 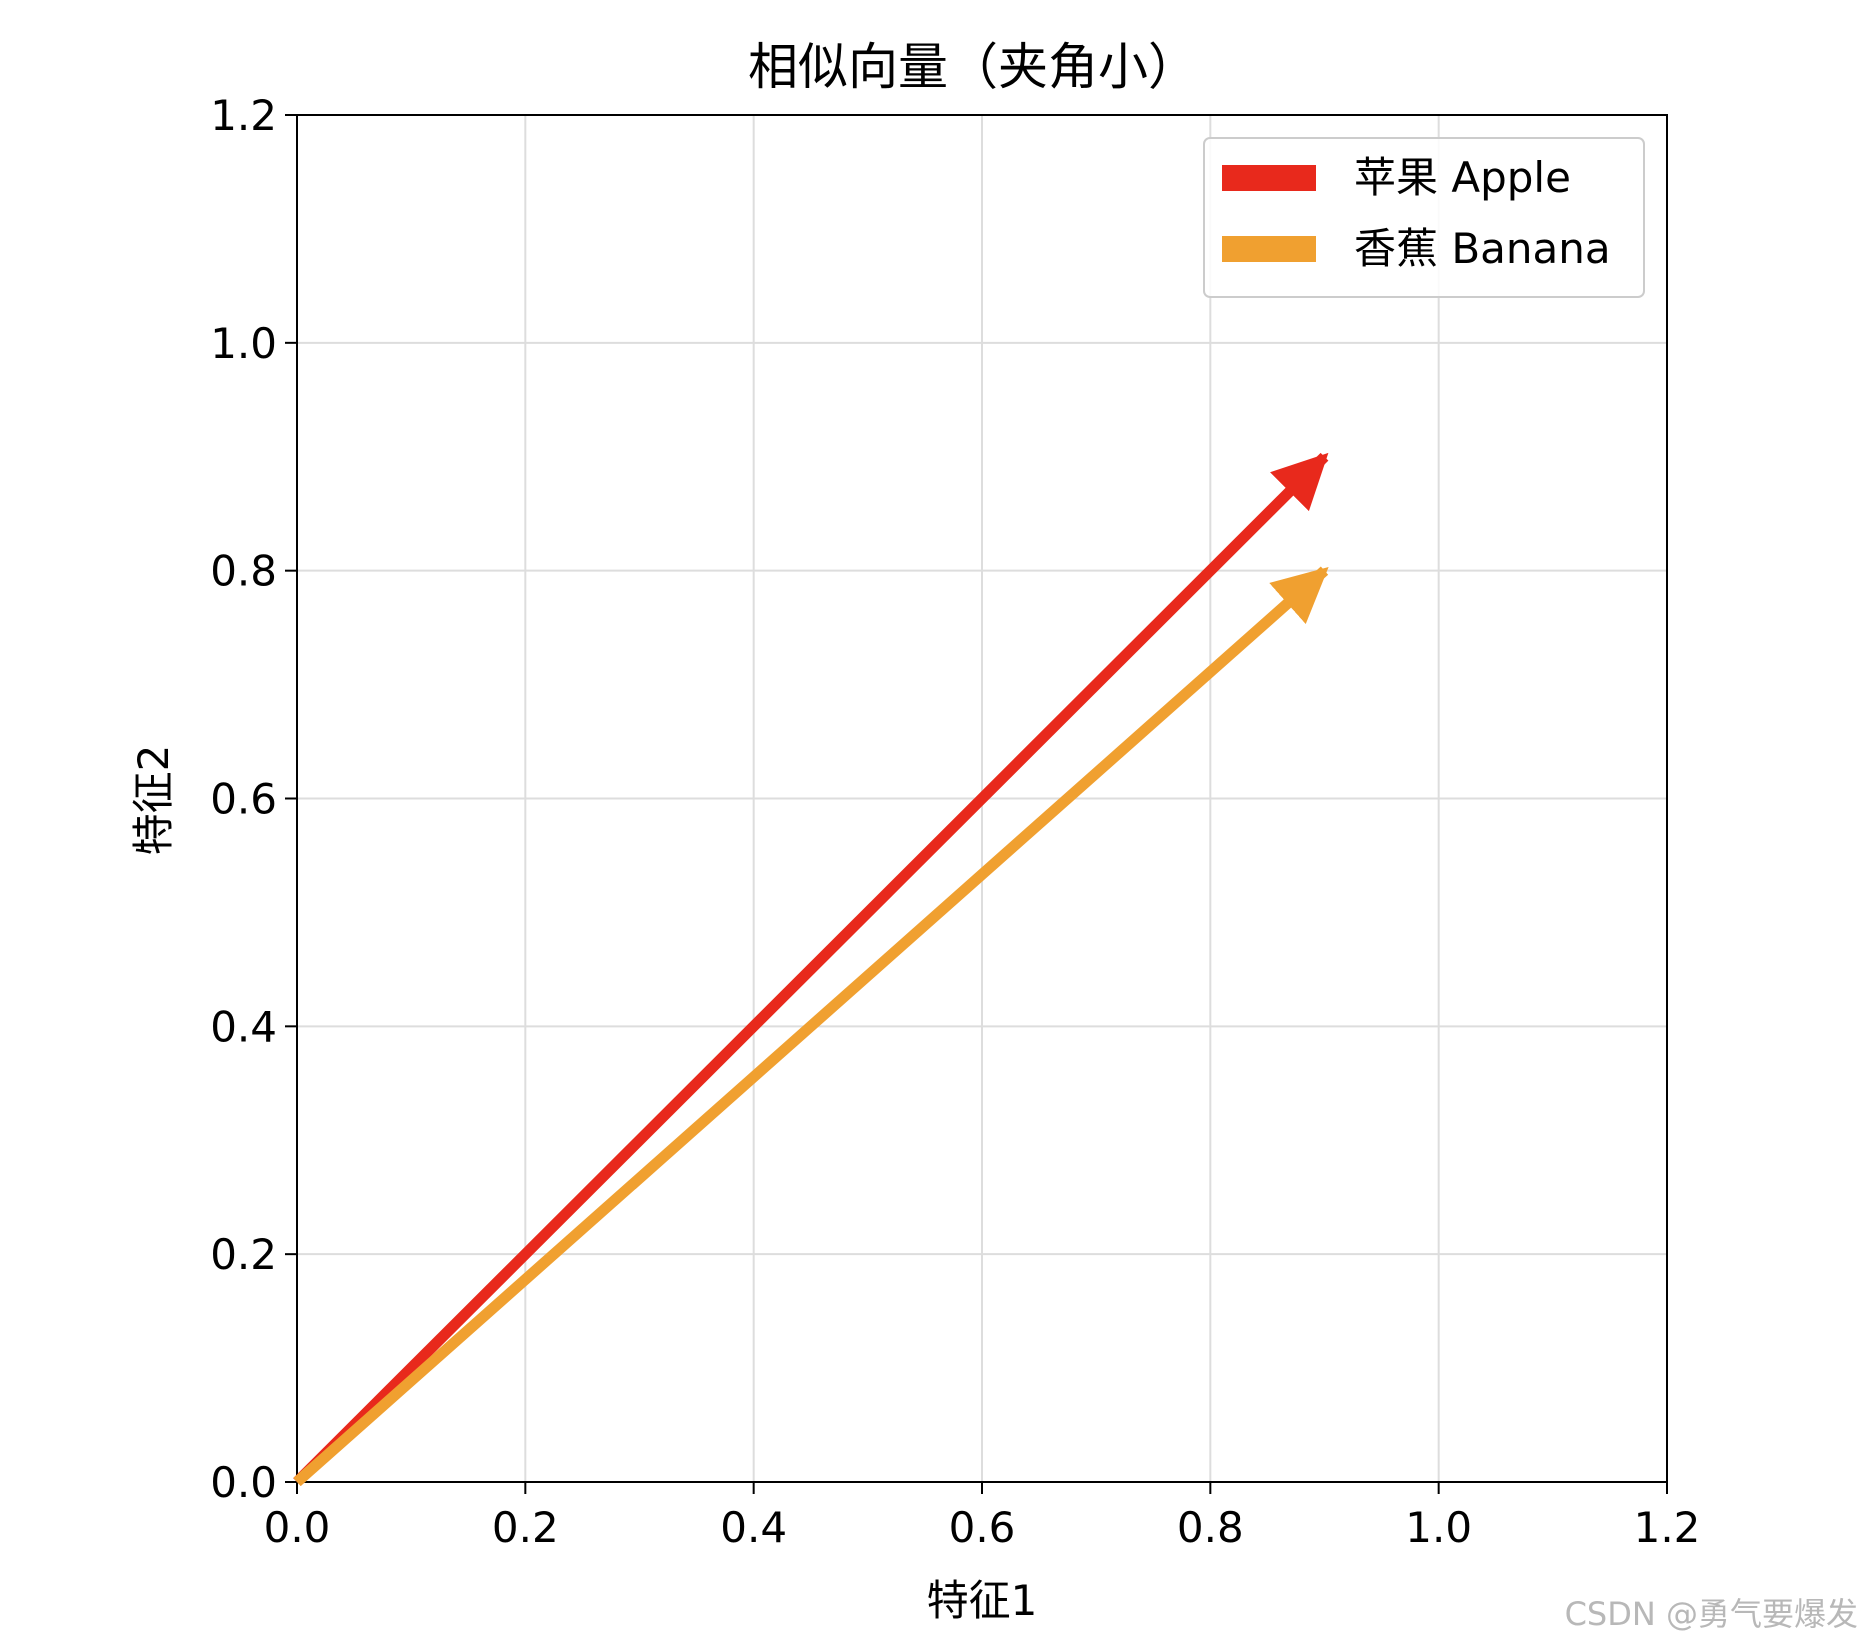 What do you see at coordinates (243, 115) in the screenshot?
I see `y-tick-label: 1.2` at bounding box center [243, 115].